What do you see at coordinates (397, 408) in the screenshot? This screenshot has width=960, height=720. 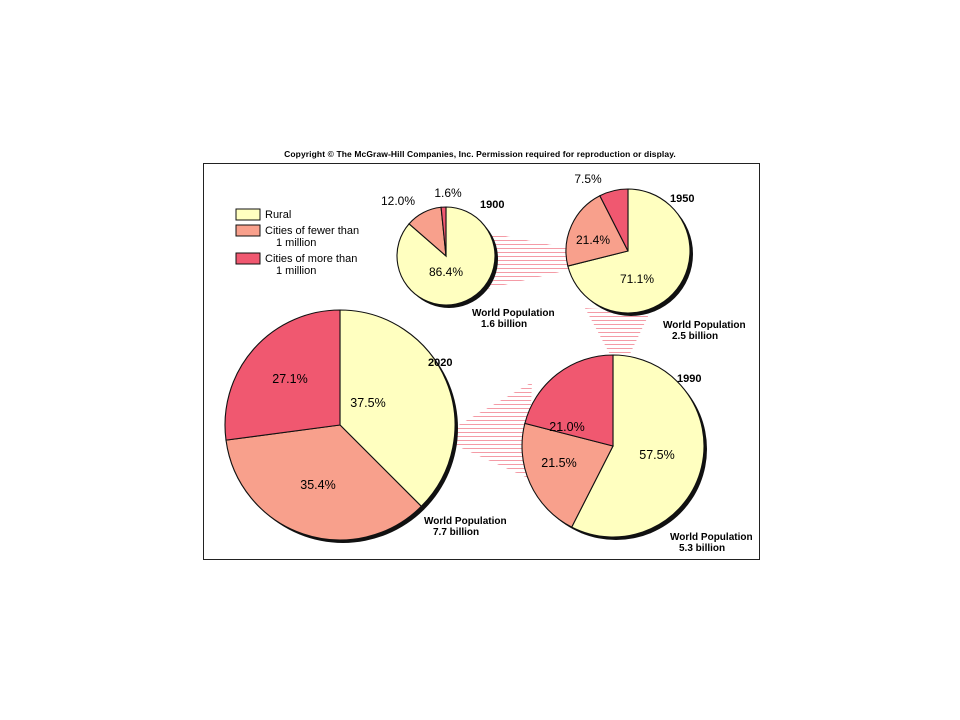 I see `slice-2020-rural` at bounding box center [397, 408].